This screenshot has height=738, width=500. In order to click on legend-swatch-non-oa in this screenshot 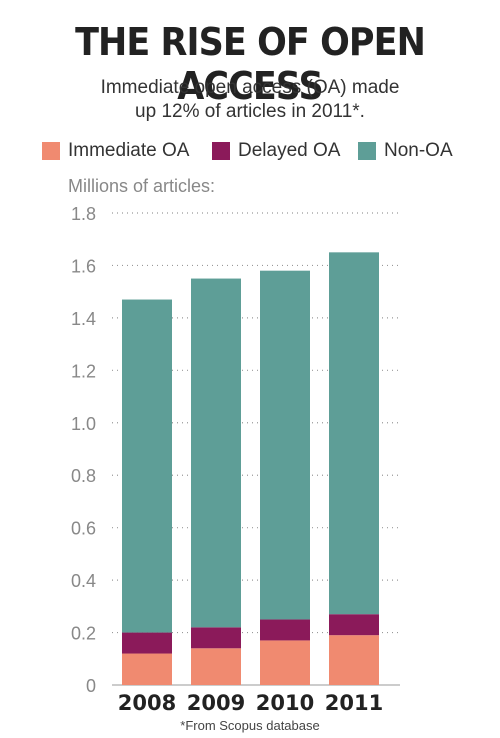, I will do `click(367, 151)`.